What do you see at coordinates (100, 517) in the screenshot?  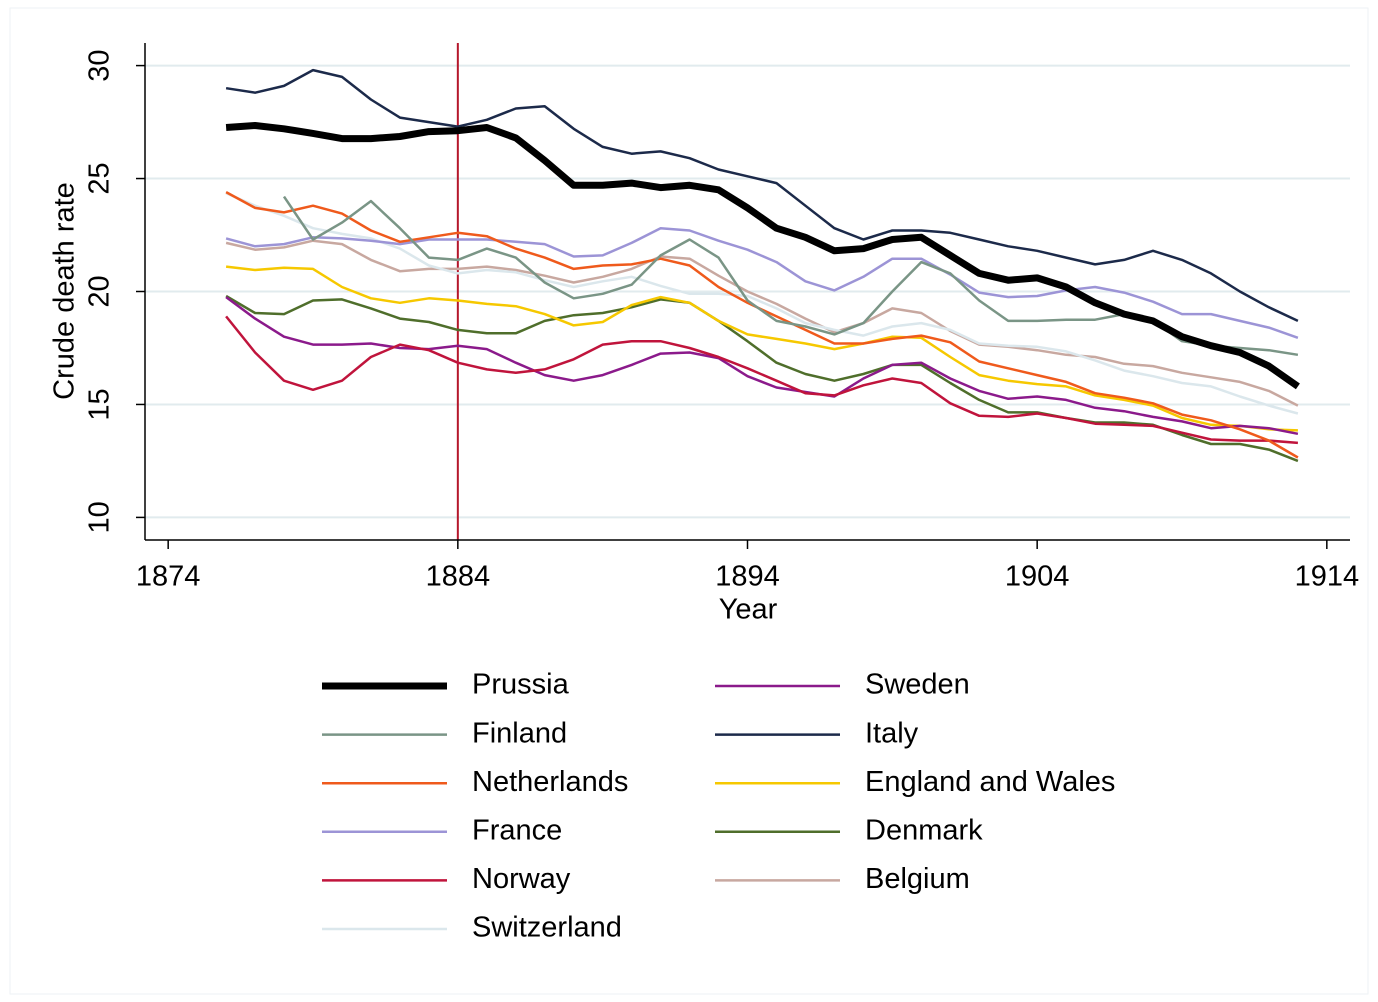 I see `y-tick-label: 10` at bounding box center [100, 517].